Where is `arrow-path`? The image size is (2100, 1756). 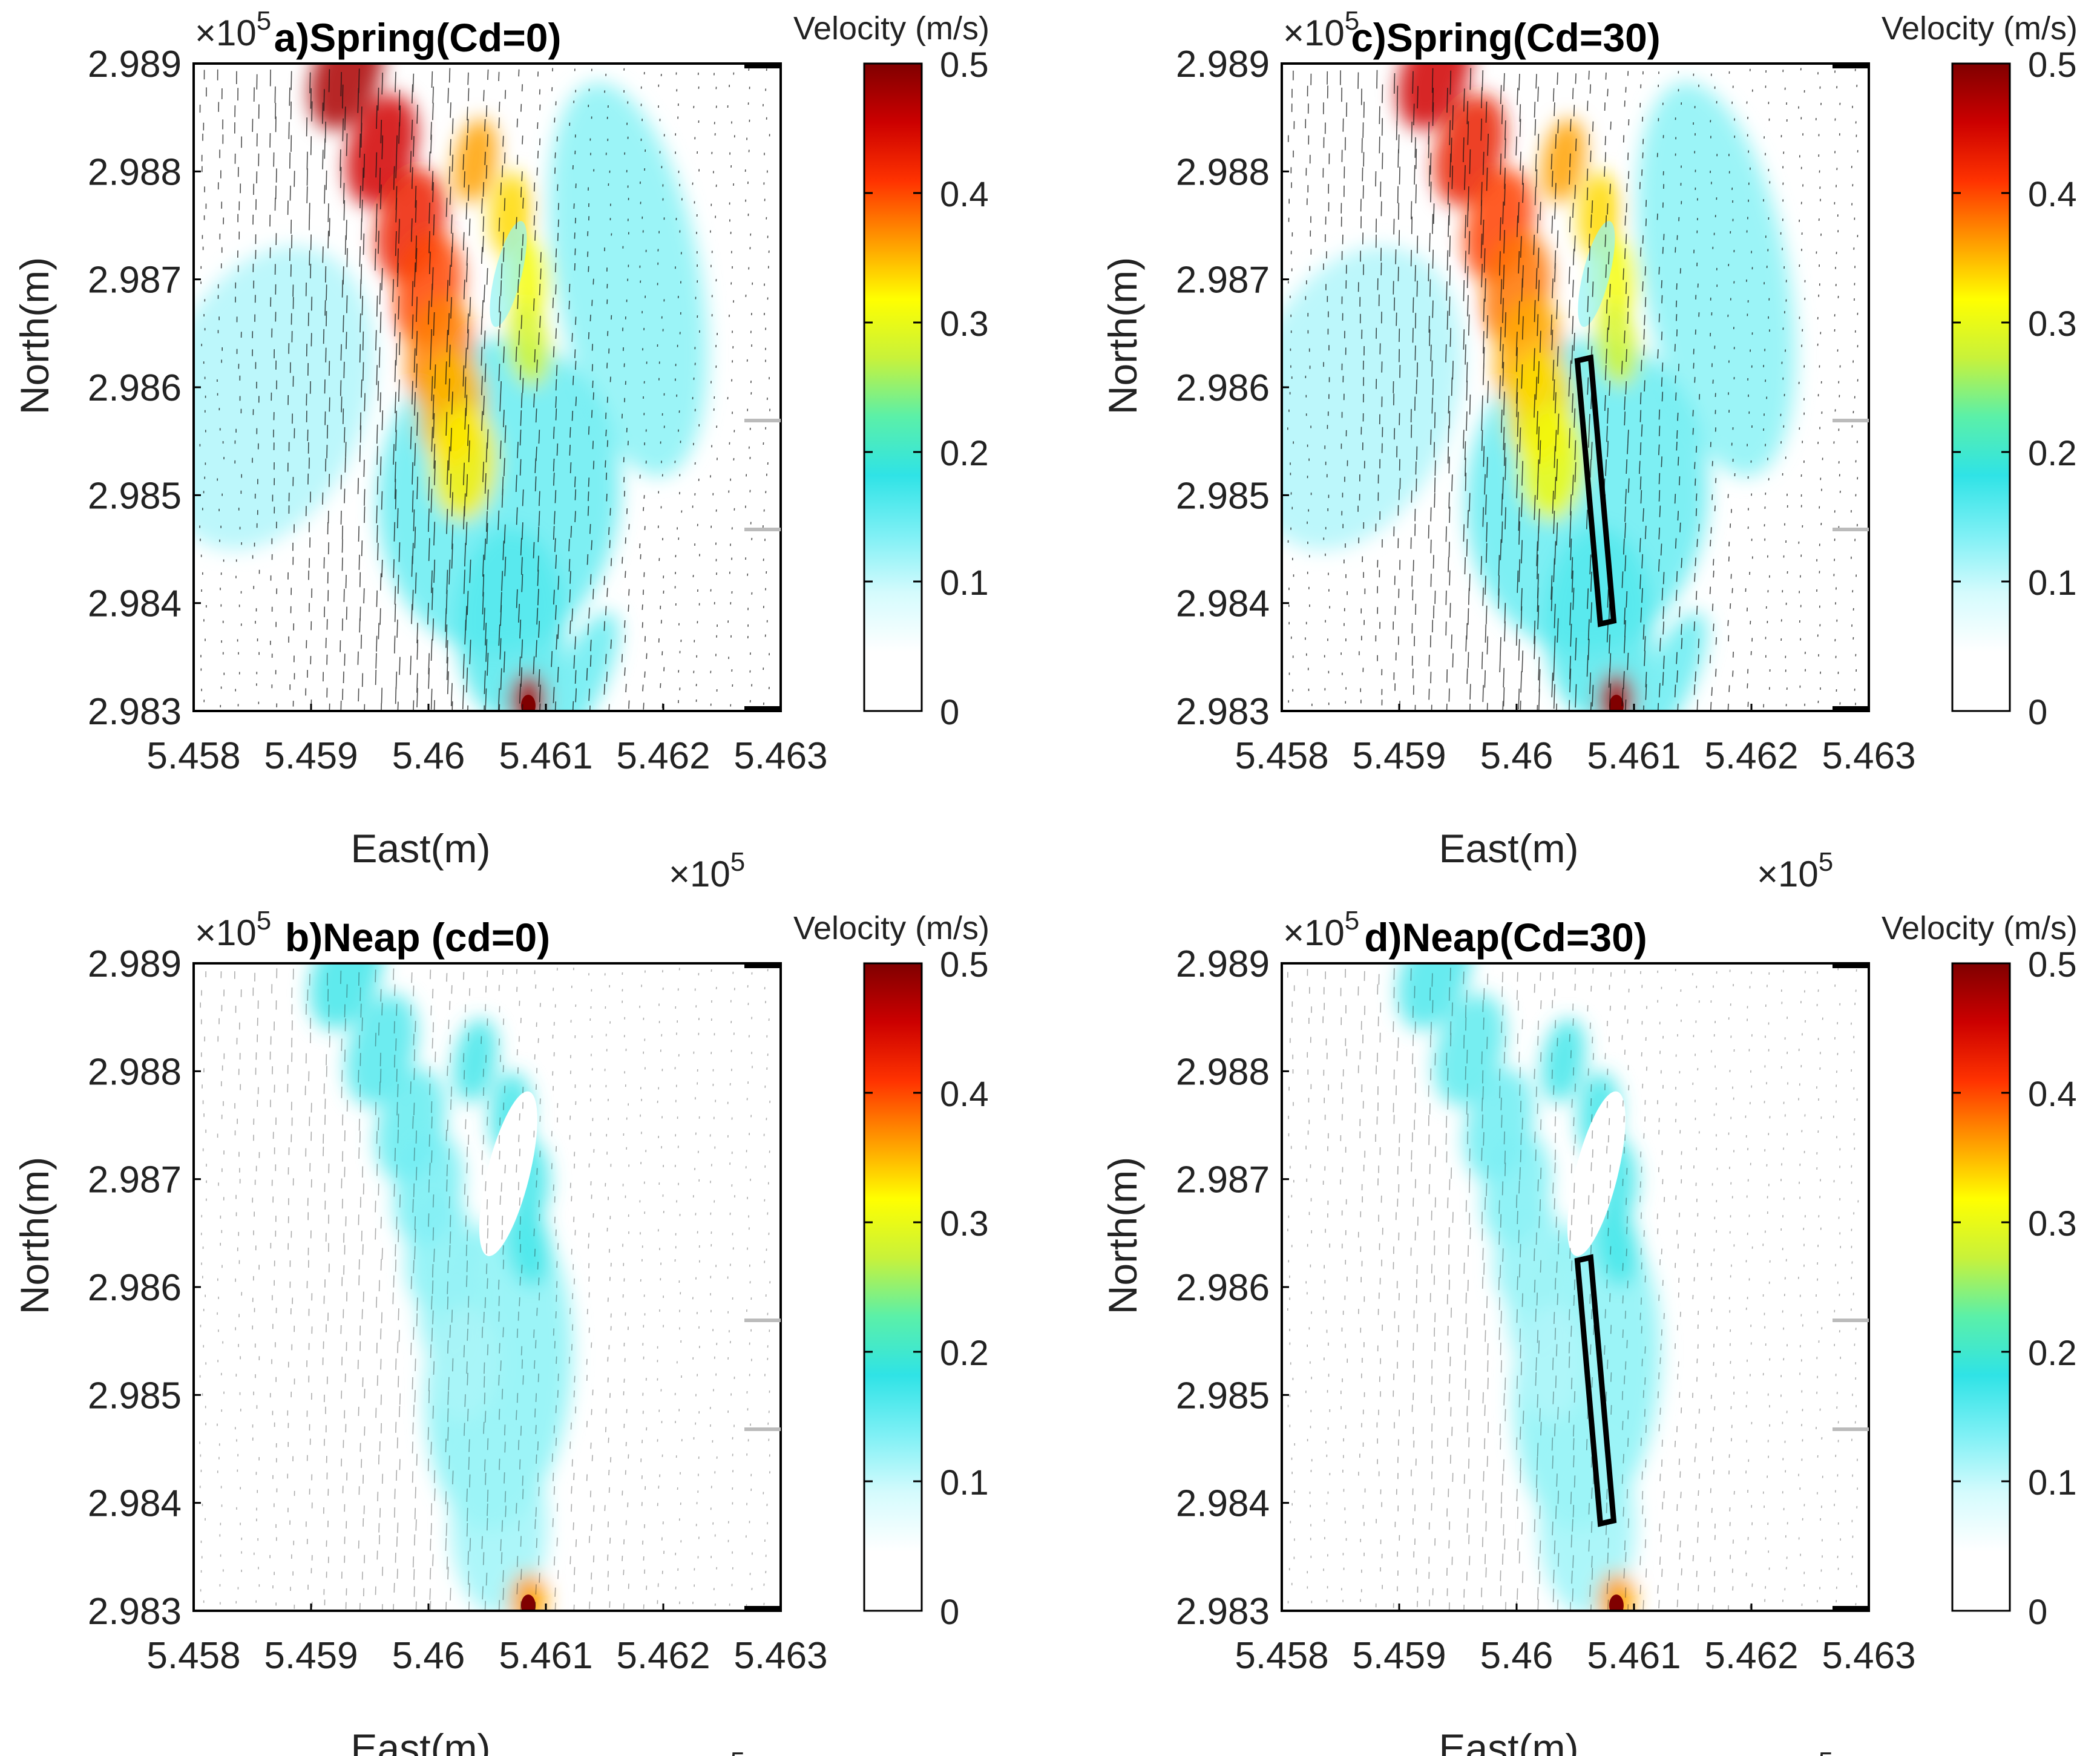 arrow-path is located at coordinates (485, 1289).